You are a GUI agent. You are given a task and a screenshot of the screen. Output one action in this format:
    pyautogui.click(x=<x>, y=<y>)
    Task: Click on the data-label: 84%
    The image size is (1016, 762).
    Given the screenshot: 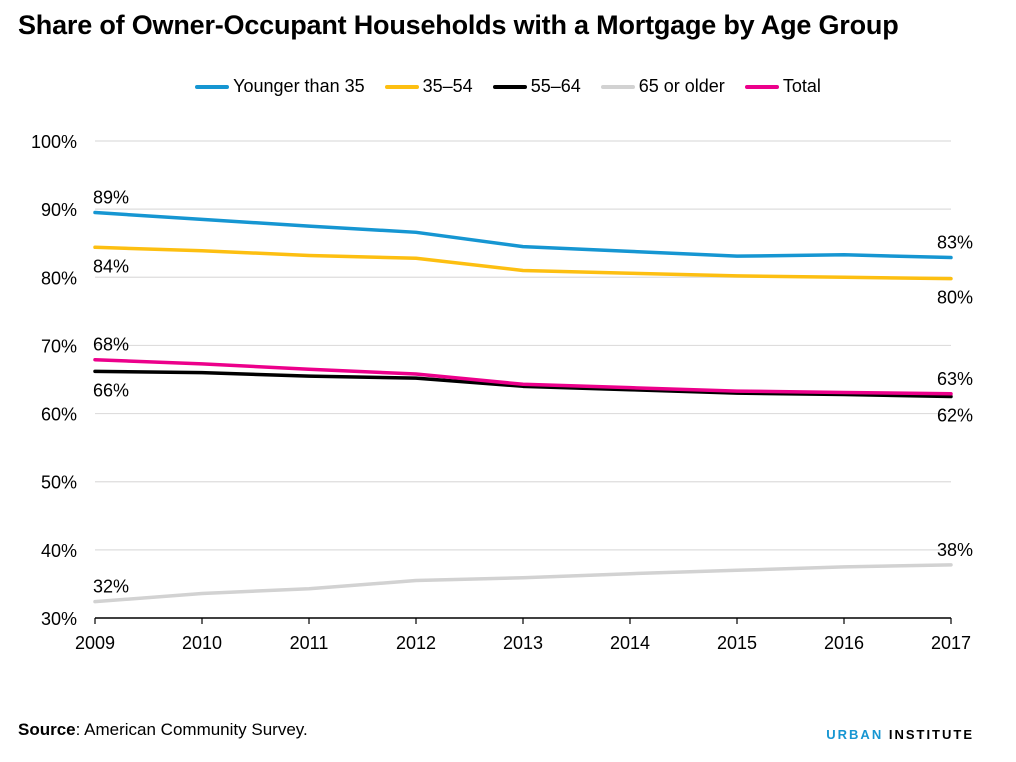 What is the action you would take?
    pyautogui.click(x=111, y=266)
    